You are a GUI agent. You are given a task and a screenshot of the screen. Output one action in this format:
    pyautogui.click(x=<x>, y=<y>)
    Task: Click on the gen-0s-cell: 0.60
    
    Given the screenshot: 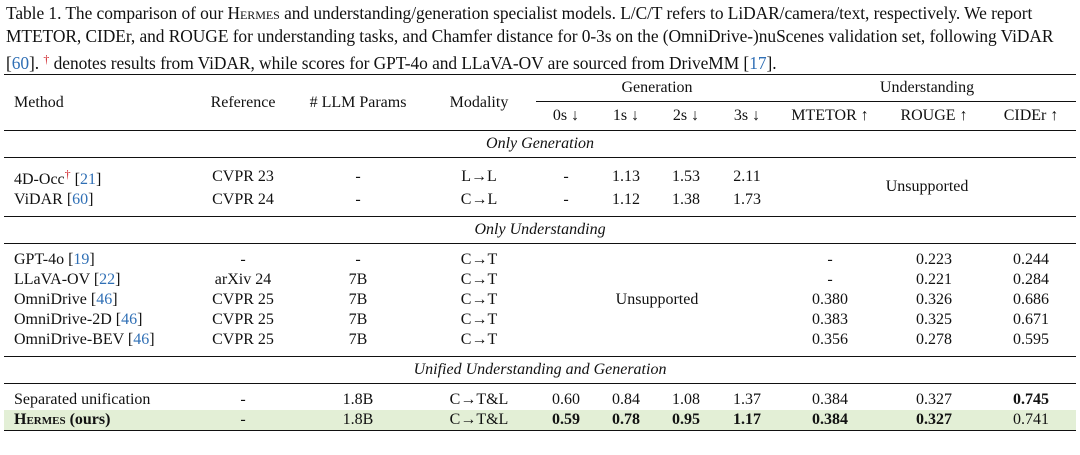 What is the action you would take?
    pyautogui.click(x=566, y=399)
    